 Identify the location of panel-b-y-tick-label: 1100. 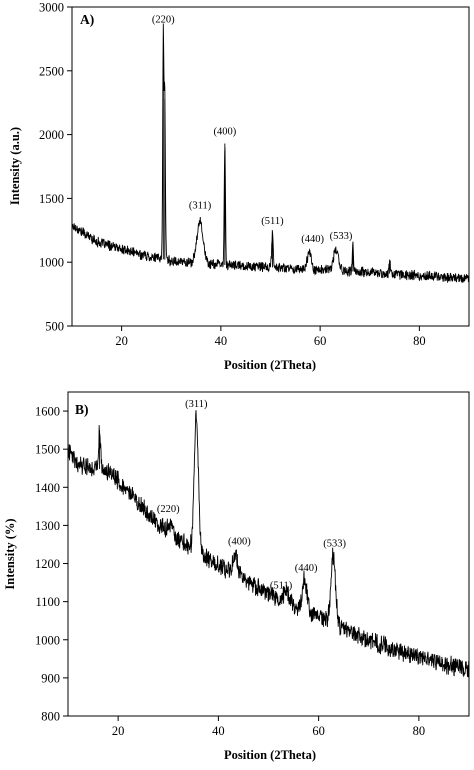
(47, 602).